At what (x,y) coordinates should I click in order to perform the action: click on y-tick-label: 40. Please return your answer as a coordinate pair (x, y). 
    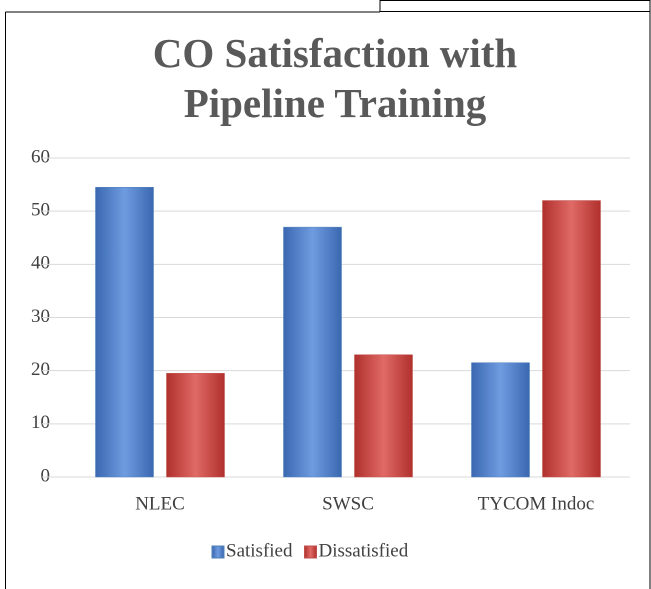
    Looking at the image, I should click on (40, 263).